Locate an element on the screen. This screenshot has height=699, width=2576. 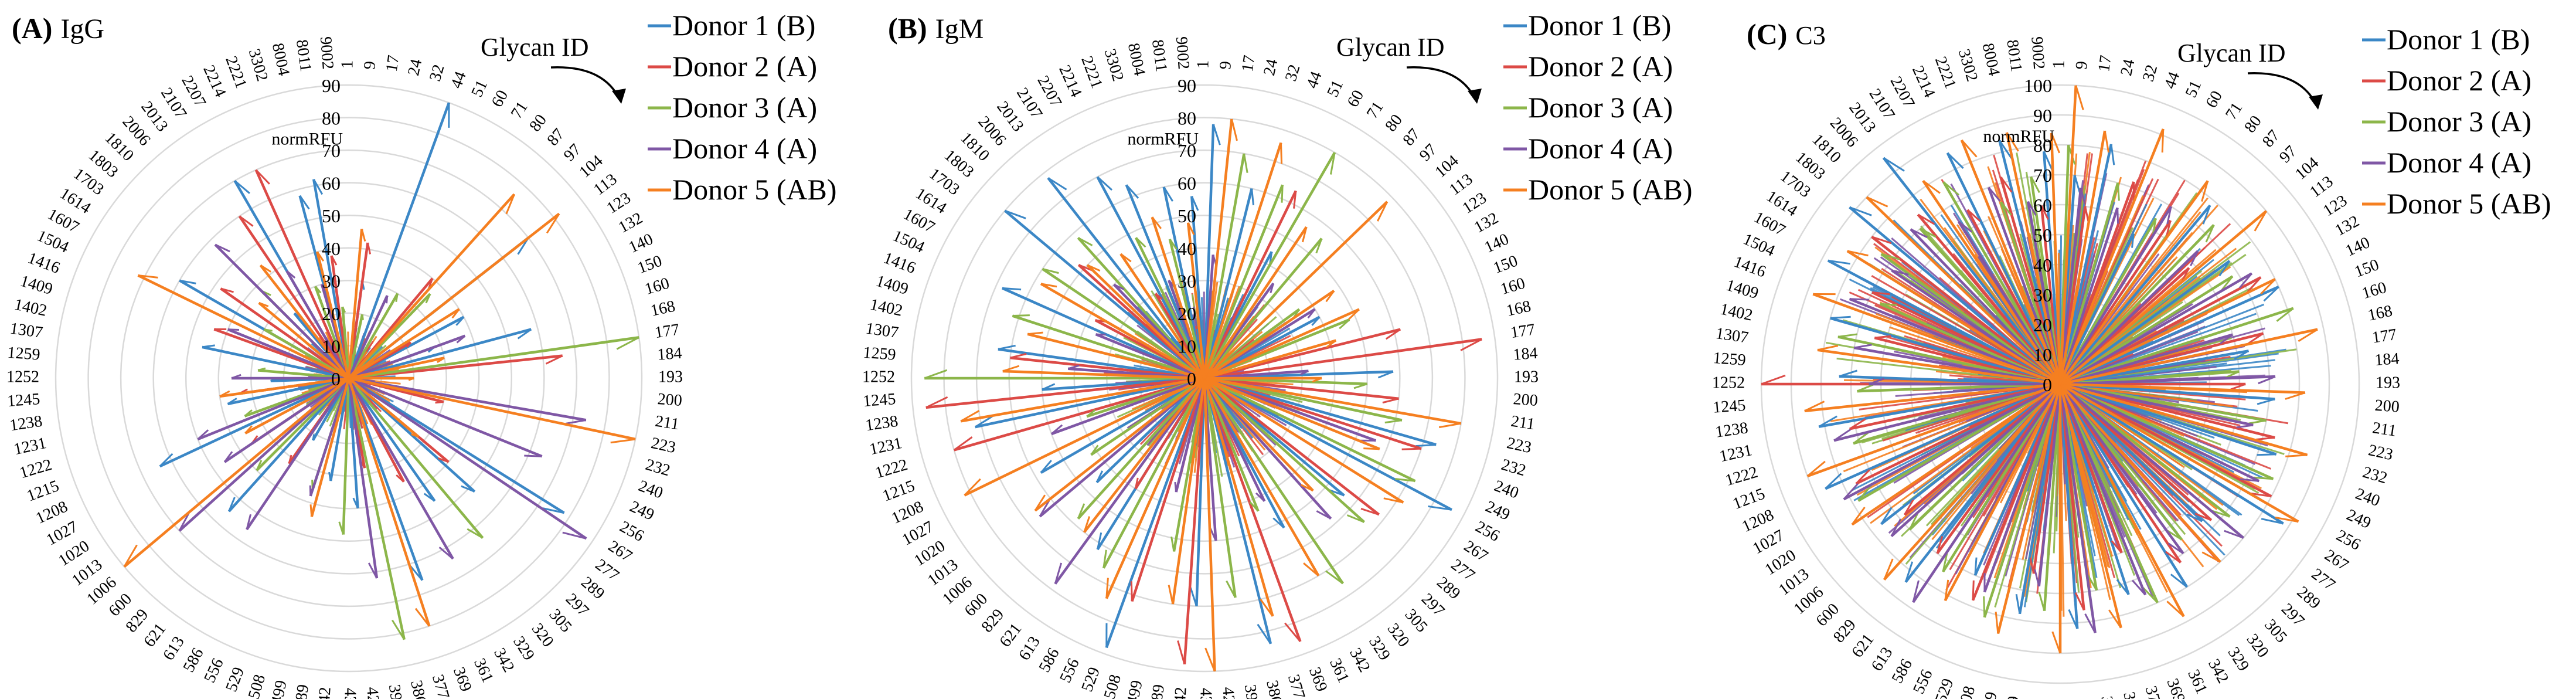
radial-tick-label: 0 is located at coordinates (336, 378).